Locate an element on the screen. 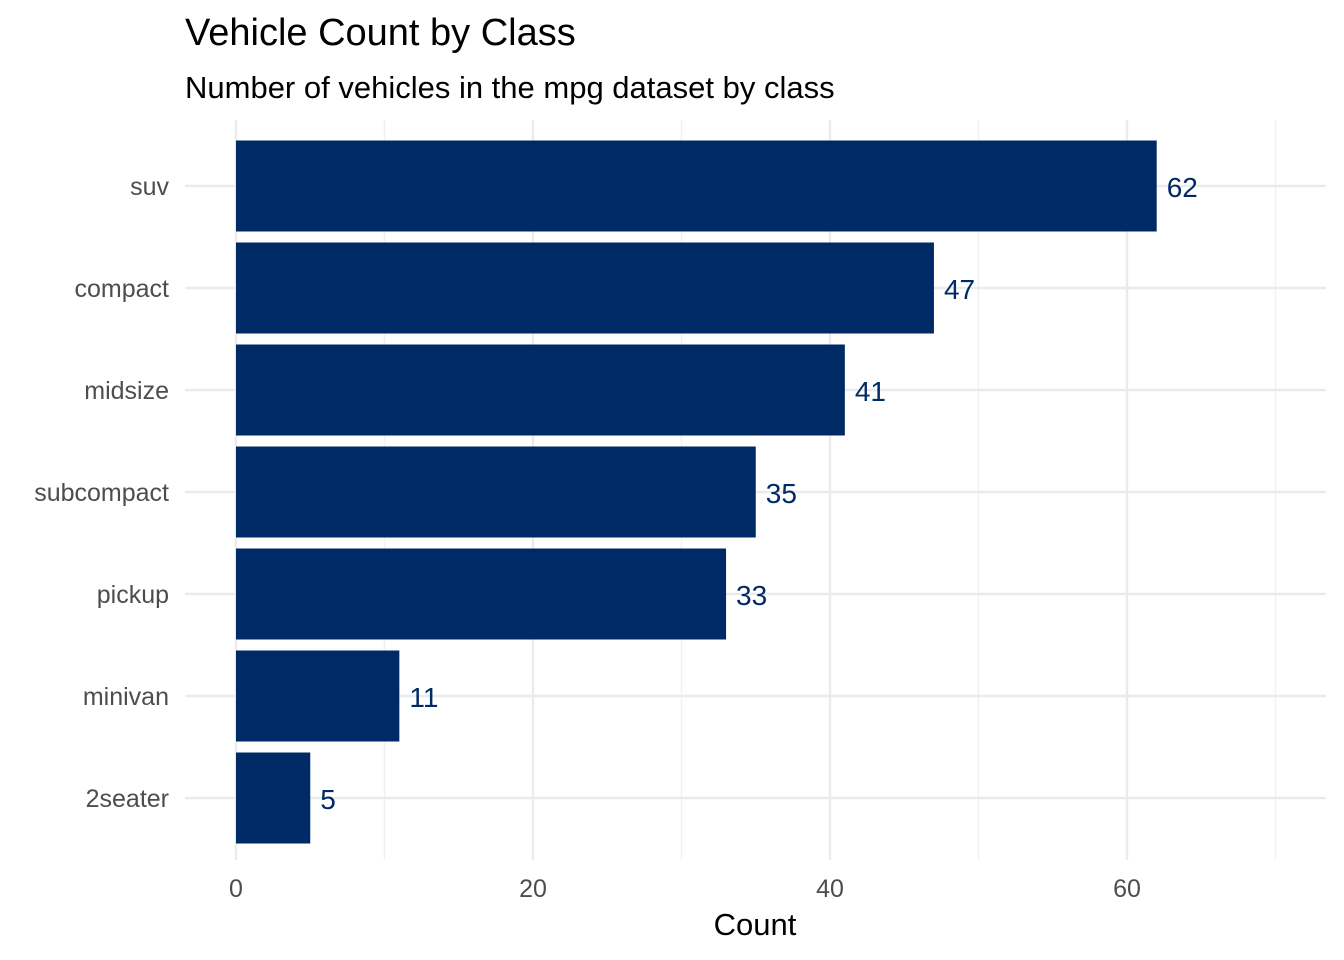 Image resolution: width=1344 pixels, height=960 pixels. bar-value-label: 41 is located at coordinates (870, 391).